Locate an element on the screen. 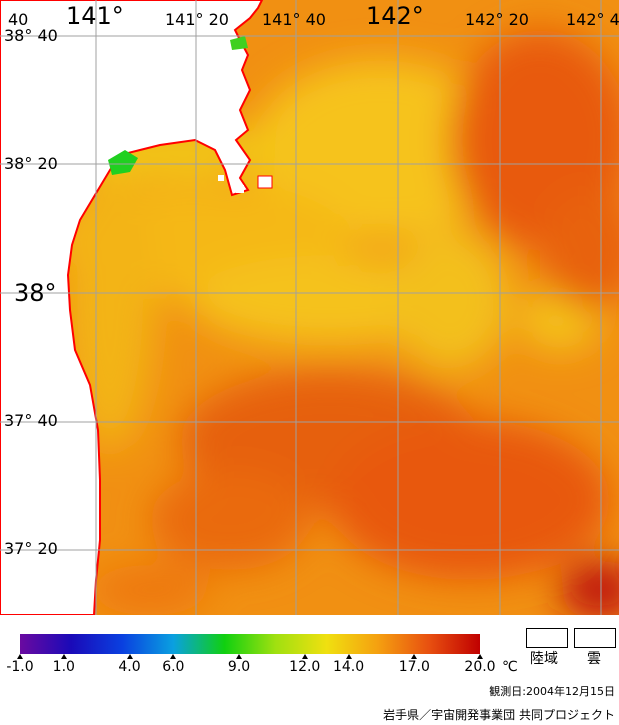  lon-label-142: 142° is located at coordinates (395, 16).